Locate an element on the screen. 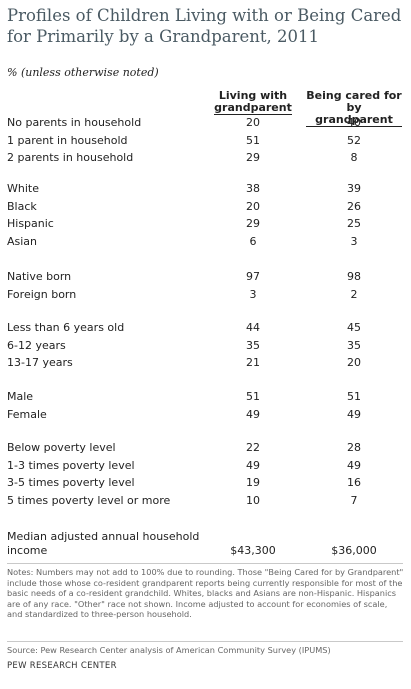  cared-for-value: 39 is located at coordinates (354, 188).